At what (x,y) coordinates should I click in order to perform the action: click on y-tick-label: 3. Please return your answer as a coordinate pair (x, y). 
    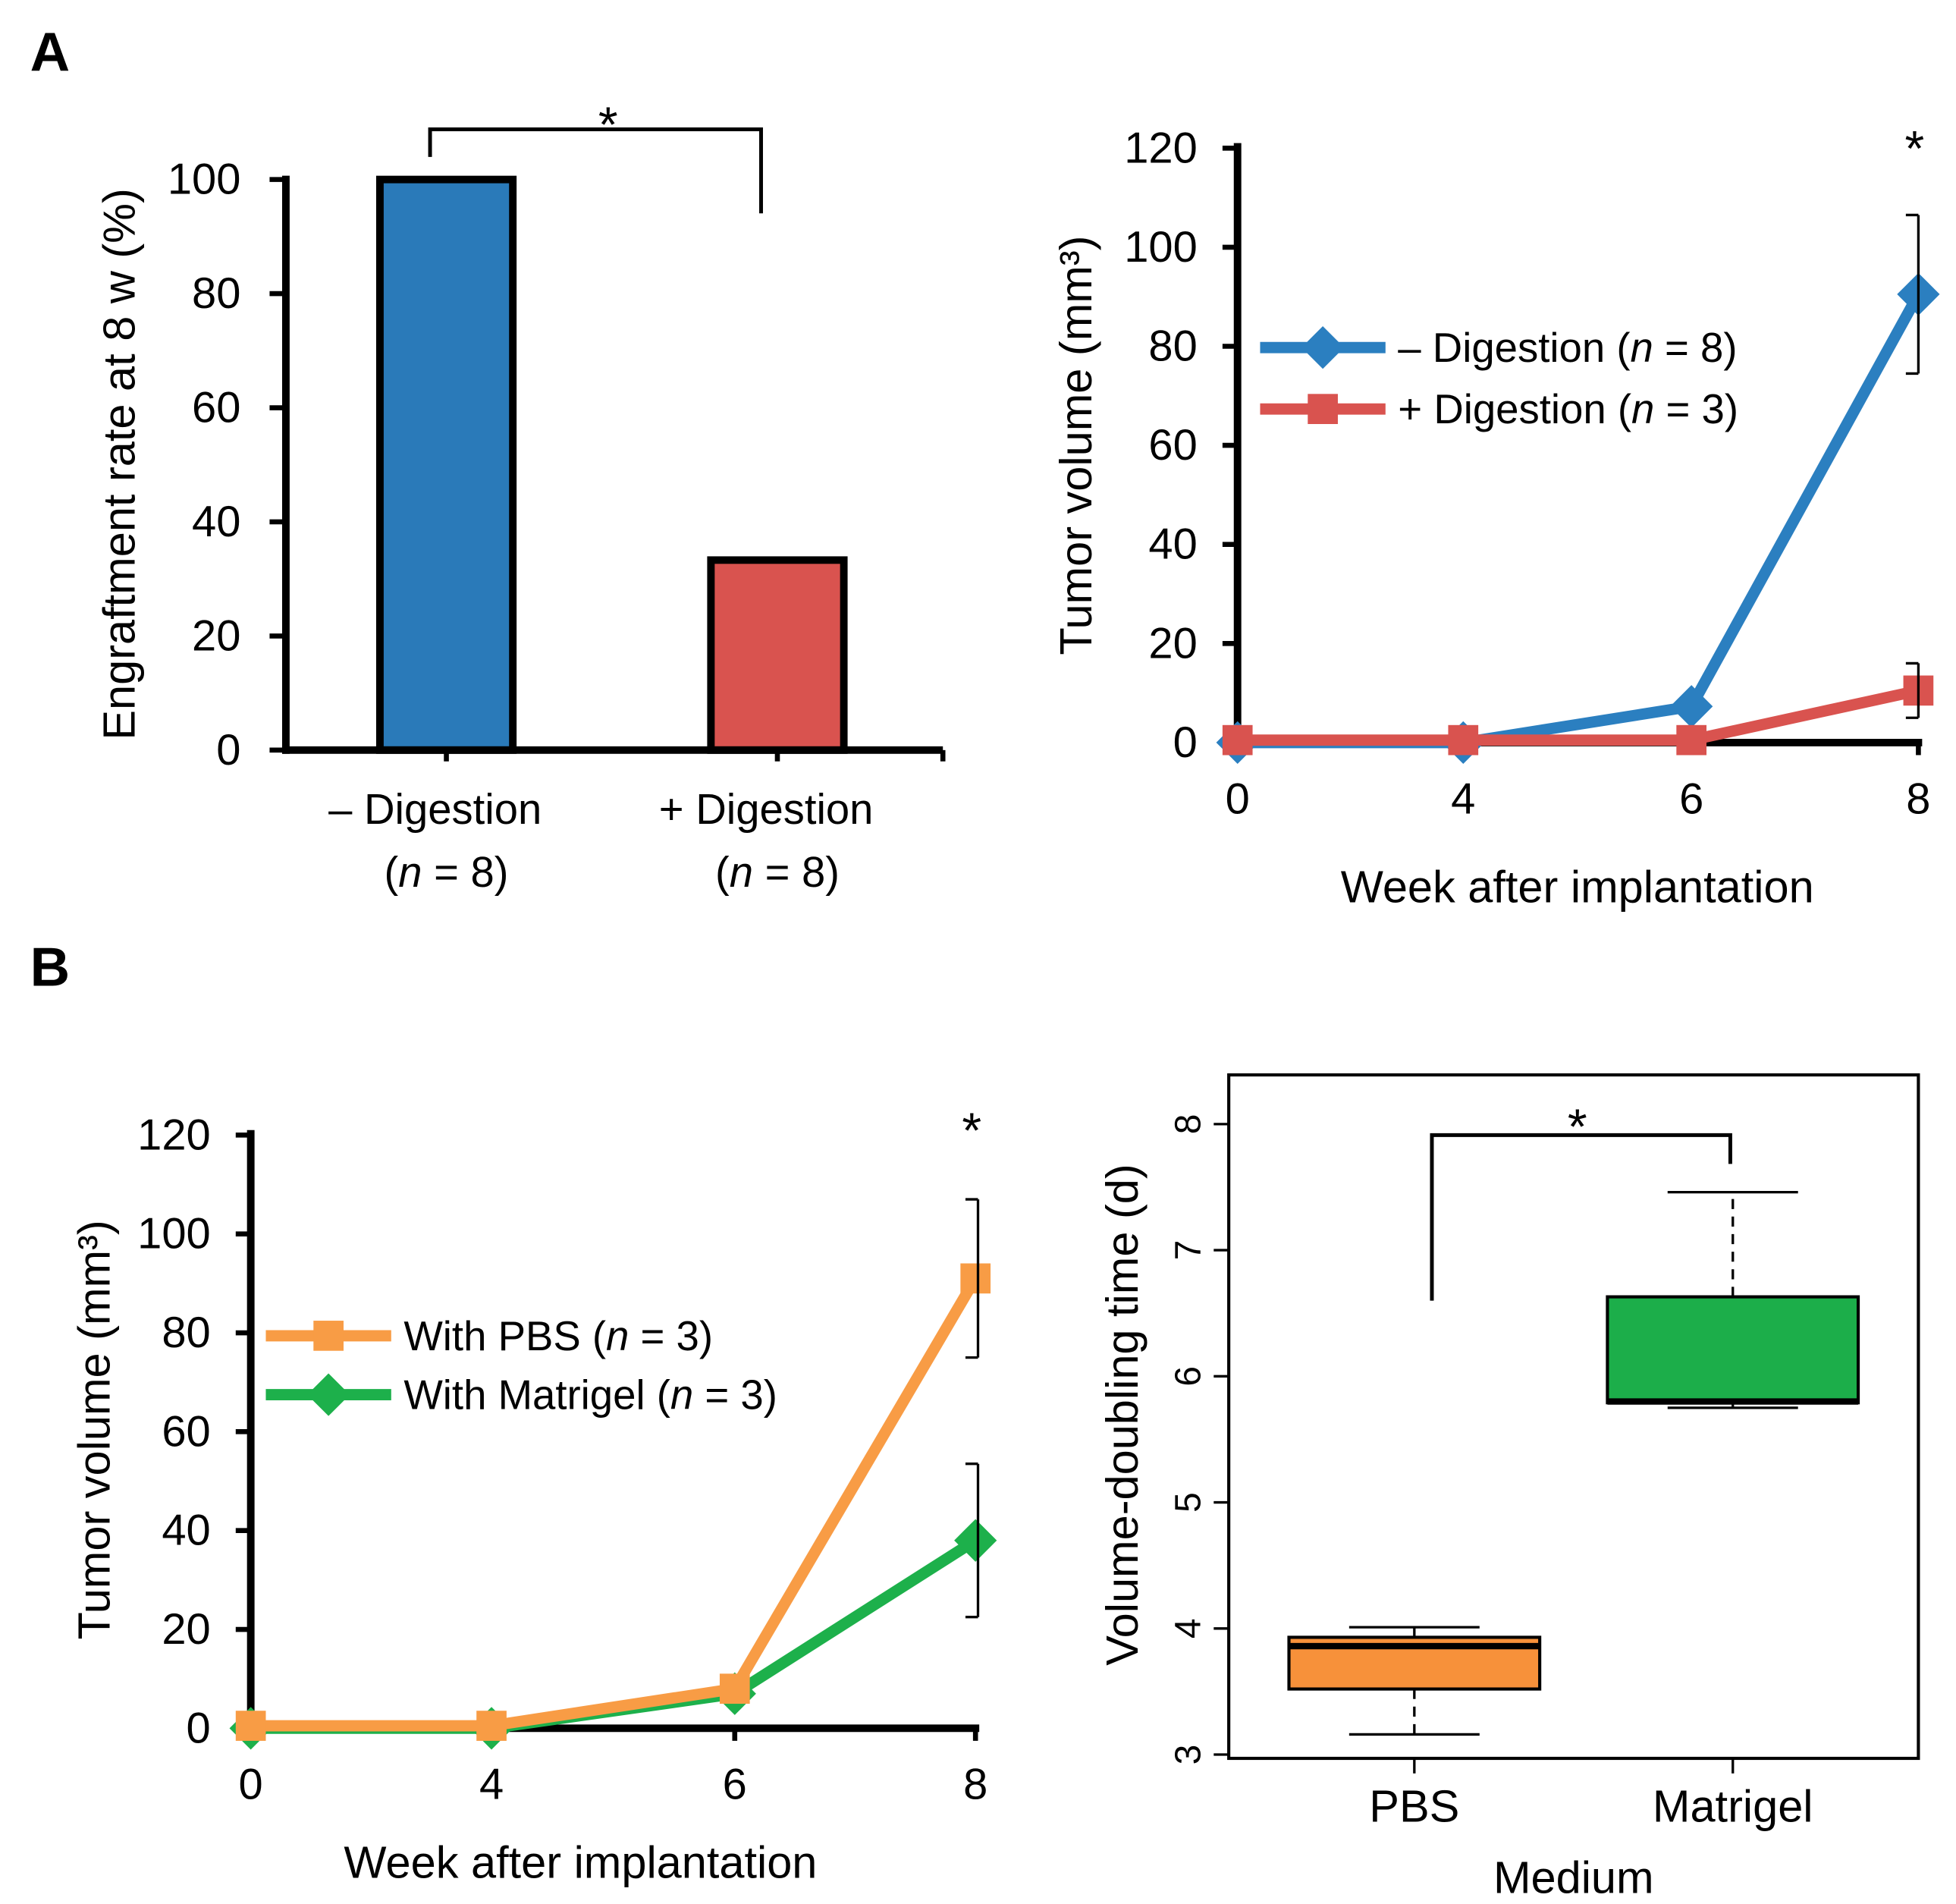
    Looking at the image, I should click on (1189, 1755).